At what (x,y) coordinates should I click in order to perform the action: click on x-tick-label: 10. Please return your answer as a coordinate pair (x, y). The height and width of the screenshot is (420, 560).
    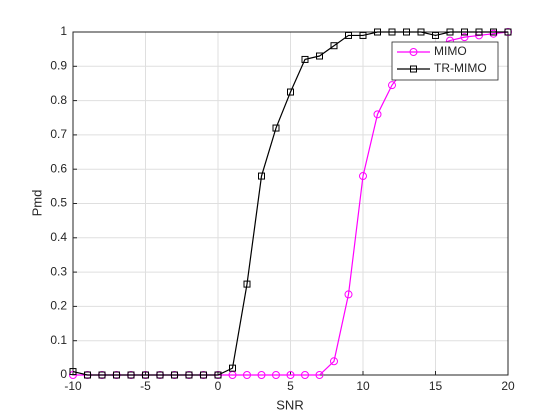
    Looking at the image, I should click on (363, 386).